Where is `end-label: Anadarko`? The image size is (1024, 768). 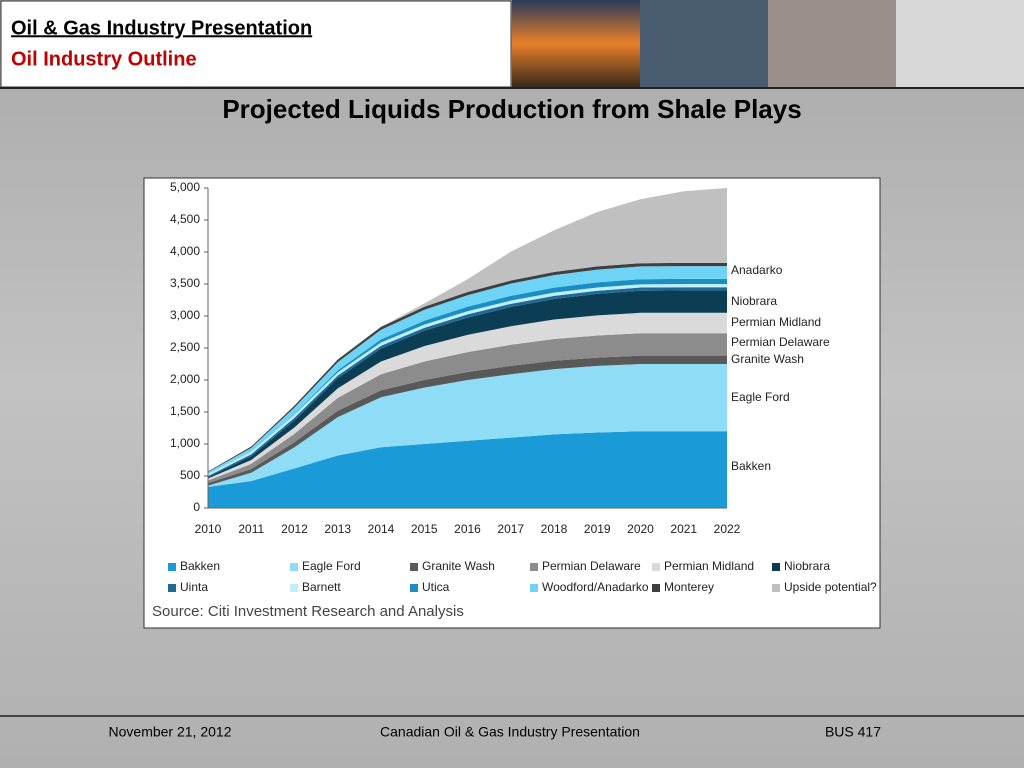 end-label: Anadarko is located at coordinates (757, 270).